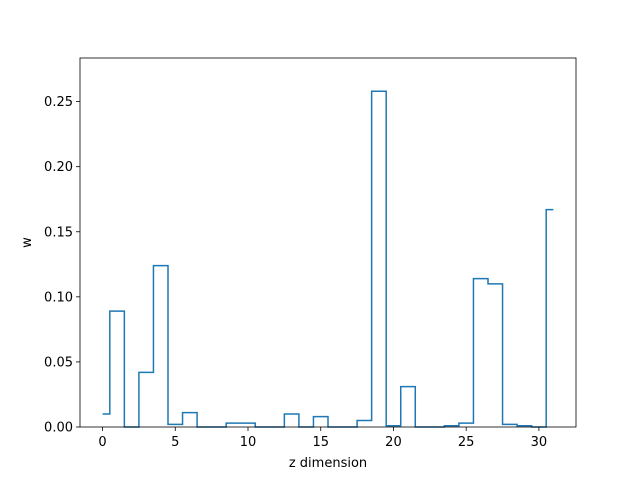 Image resolution: width=640 pixels, height=480 pixels. Describe the element at coordinates (58, 102) in the screenshot. I see `y-tick-label: 0.25` at that location.